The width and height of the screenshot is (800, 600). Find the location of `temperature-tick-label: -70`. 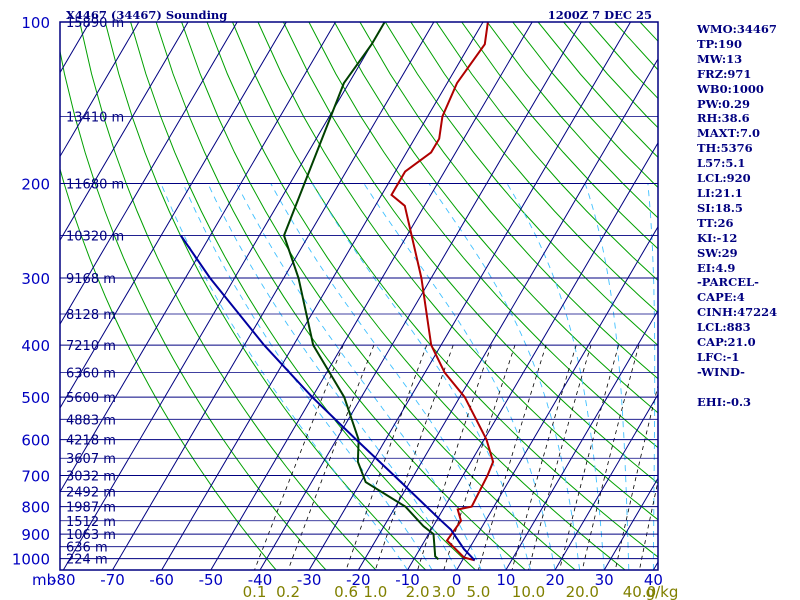

temperature-tick-label: -70 is located at coordinates (112, 580).